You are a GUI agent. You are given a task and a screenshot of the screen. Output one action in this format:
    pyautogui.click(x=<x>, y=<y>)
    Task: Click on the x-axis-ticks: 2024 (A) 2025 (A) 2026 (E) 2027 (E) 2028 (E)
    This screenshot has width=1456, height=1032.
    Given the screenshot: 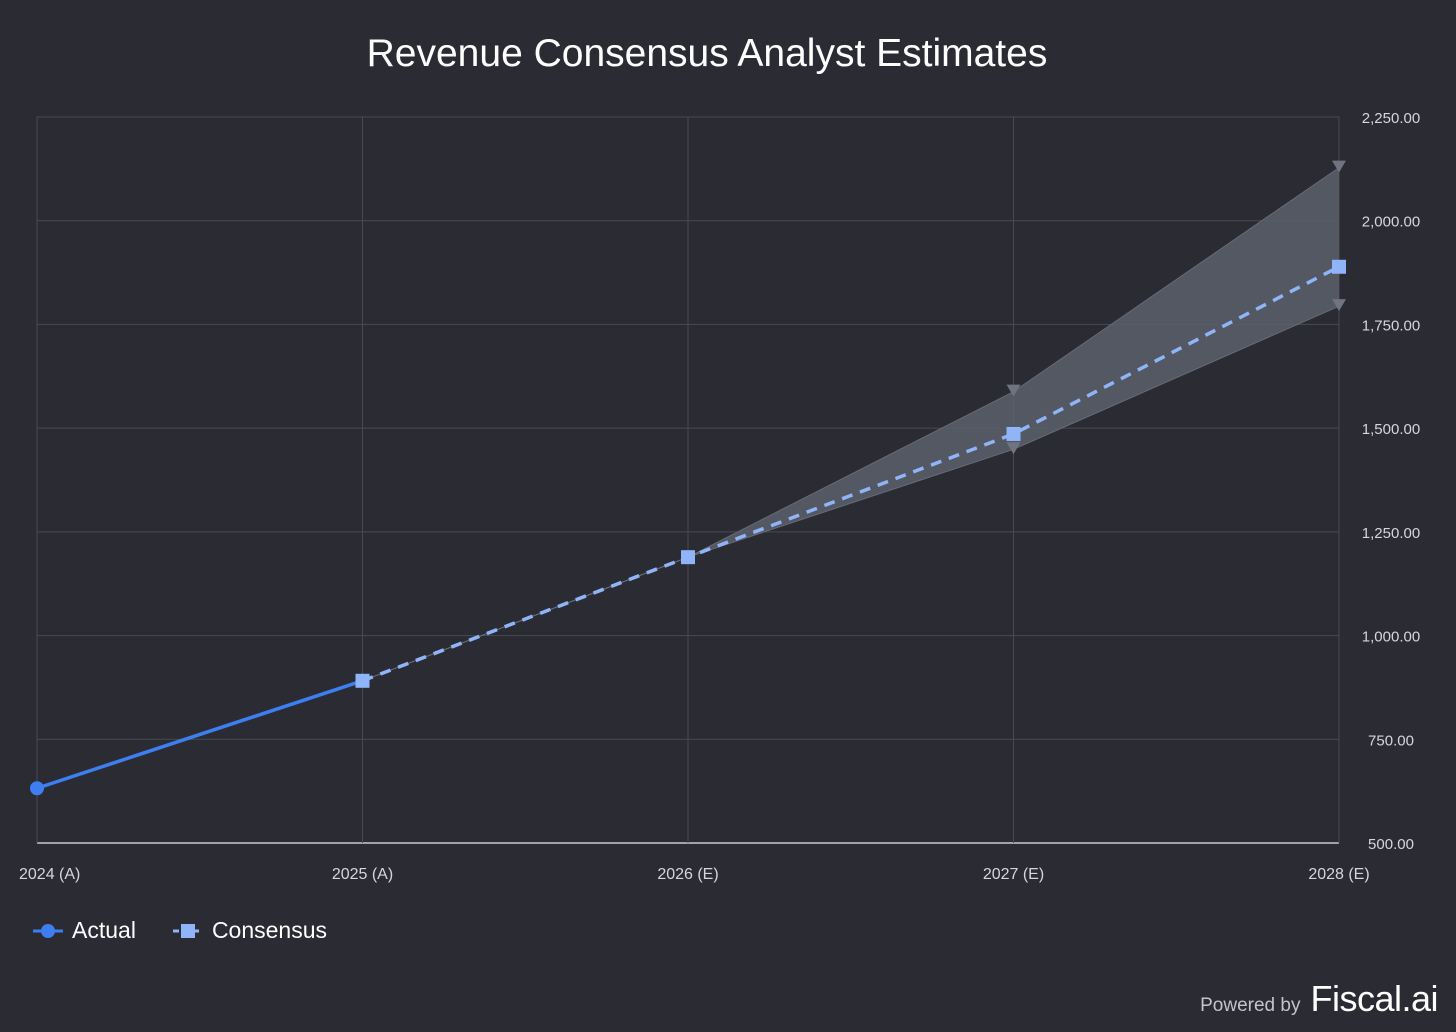 What is the action you would take?
    pyautogui.click(x=694, y=874)
    